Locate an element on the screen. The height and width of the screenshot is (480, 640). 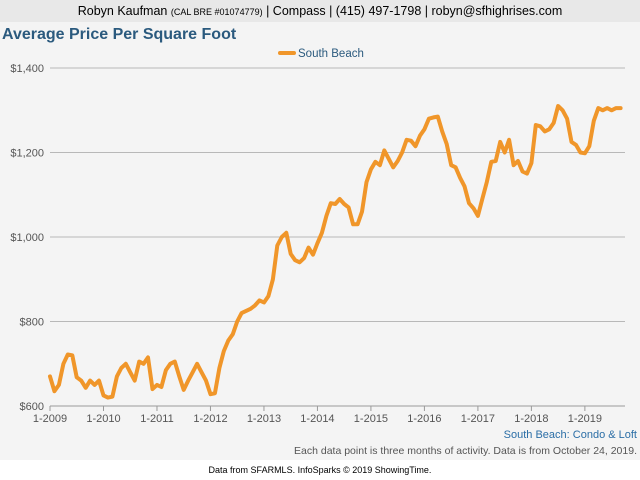
x-tick-label: 1-2016 is located at coordinates (424, 419).